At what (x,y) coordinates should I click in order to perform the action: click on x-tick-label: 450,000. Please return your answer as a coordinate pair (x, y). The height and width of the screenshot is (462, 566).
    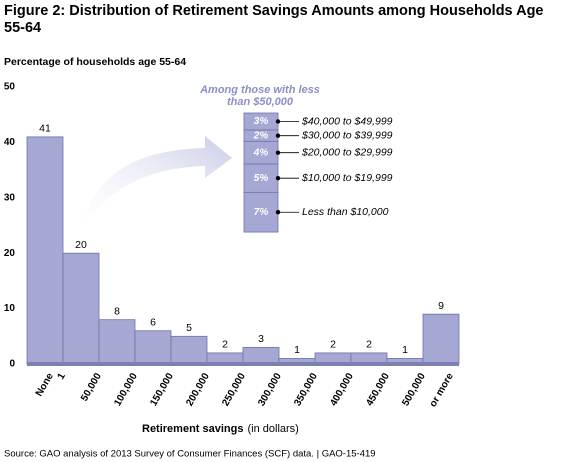
    Looking at the image, I should click on (378, 389).